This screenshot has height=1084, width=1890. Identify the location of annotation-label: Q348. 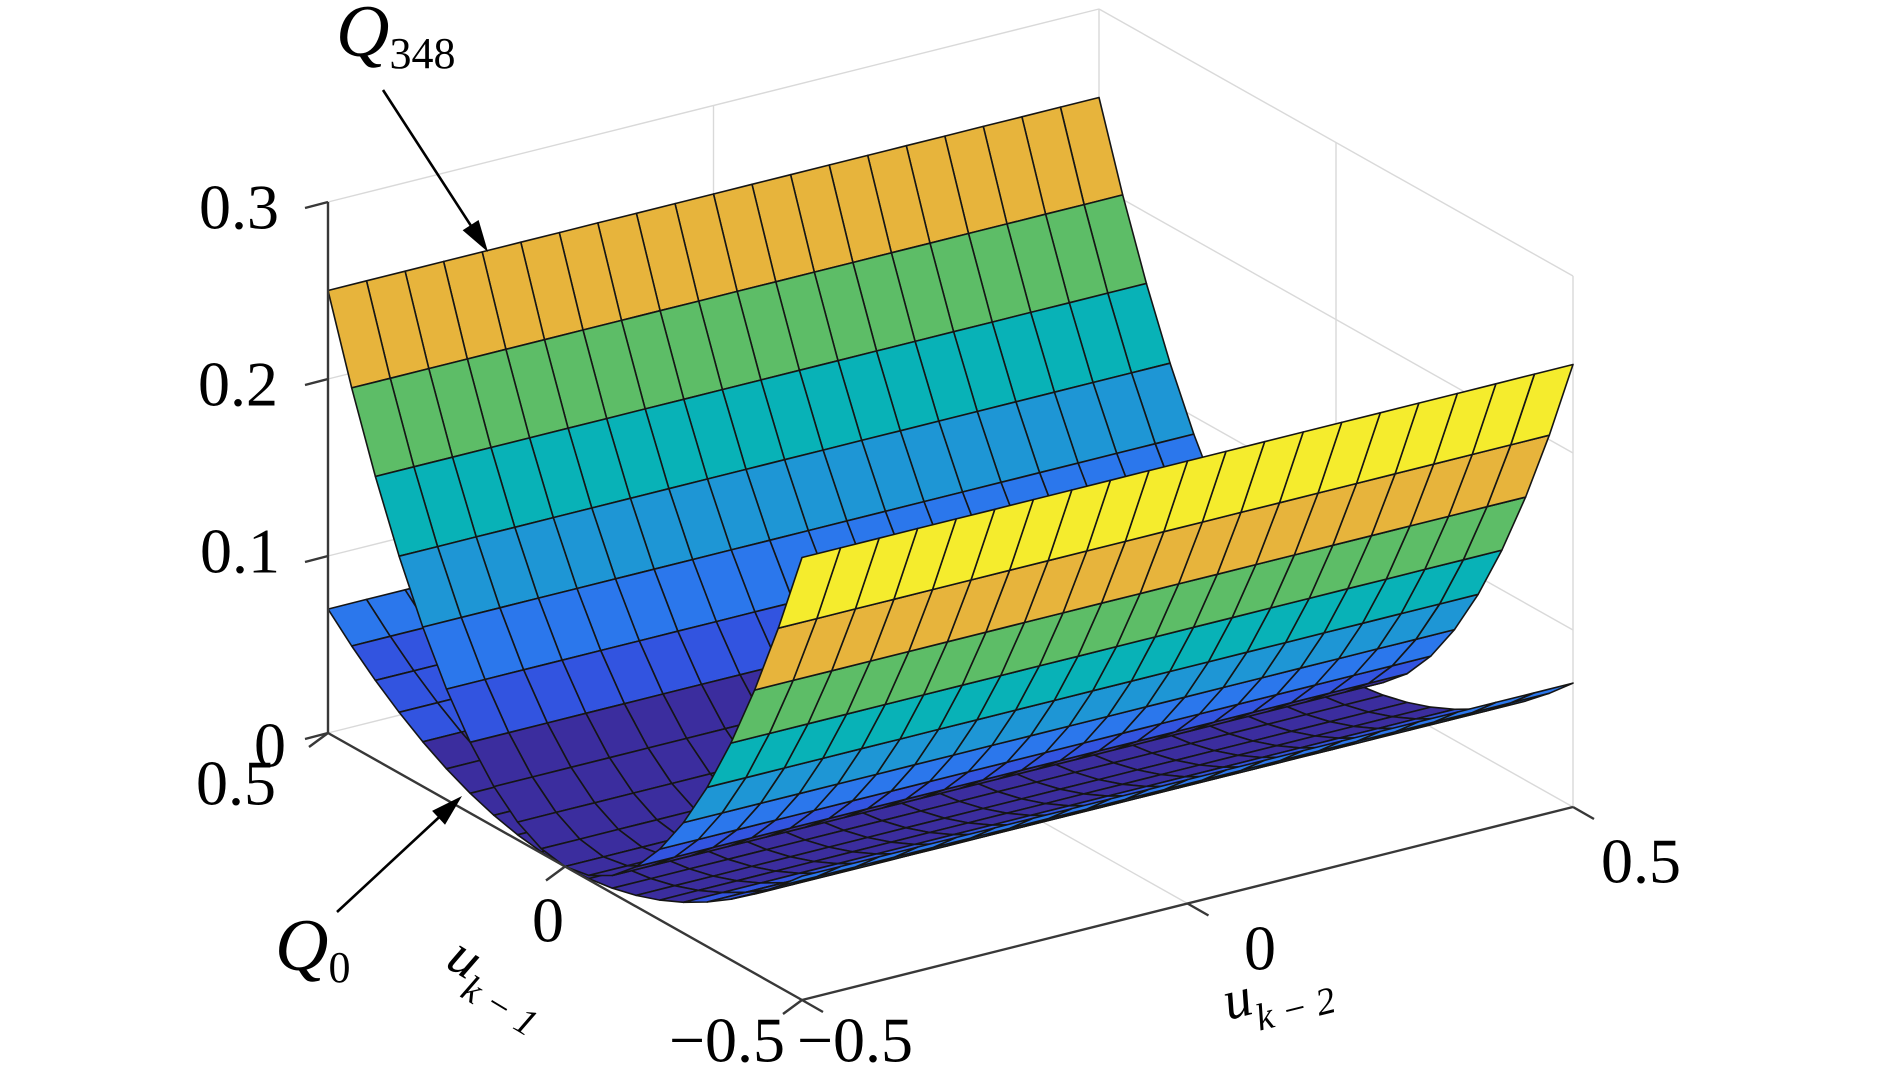
(395, 39).